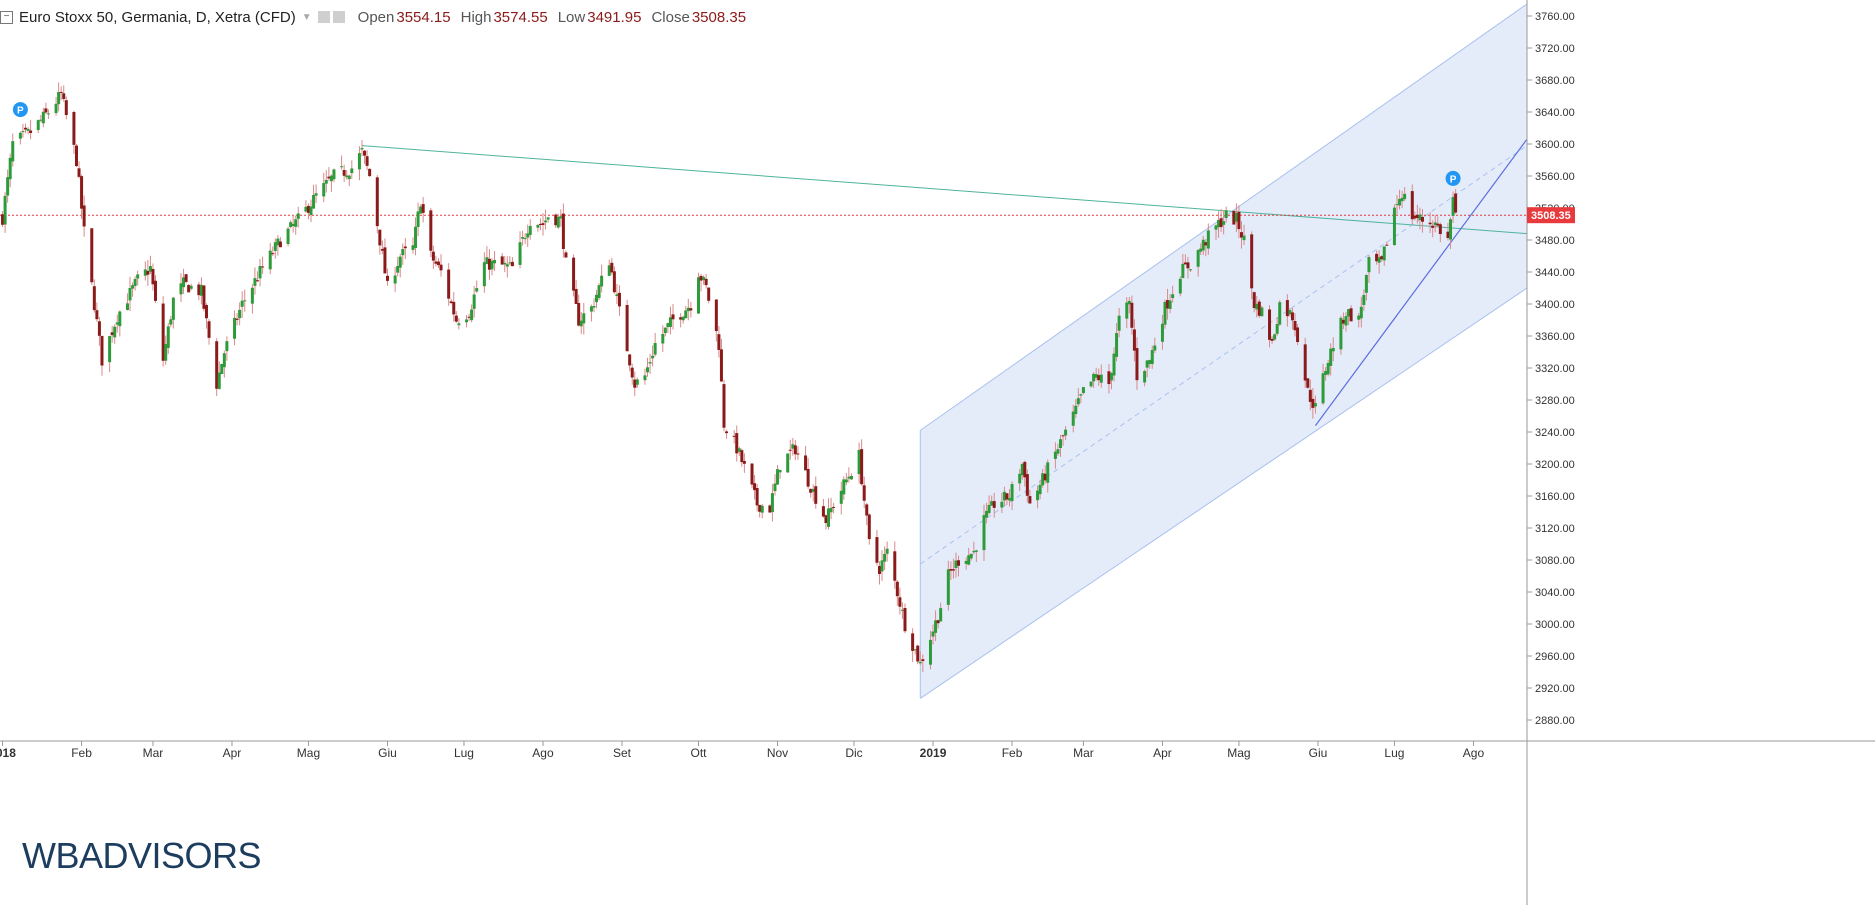 Image resolution: width=1875 pixels, height=905 pixels. Describe the element at coordinates (1555, 497) in the screenshot. I see `y-tick-label: 3160.00` at that location.